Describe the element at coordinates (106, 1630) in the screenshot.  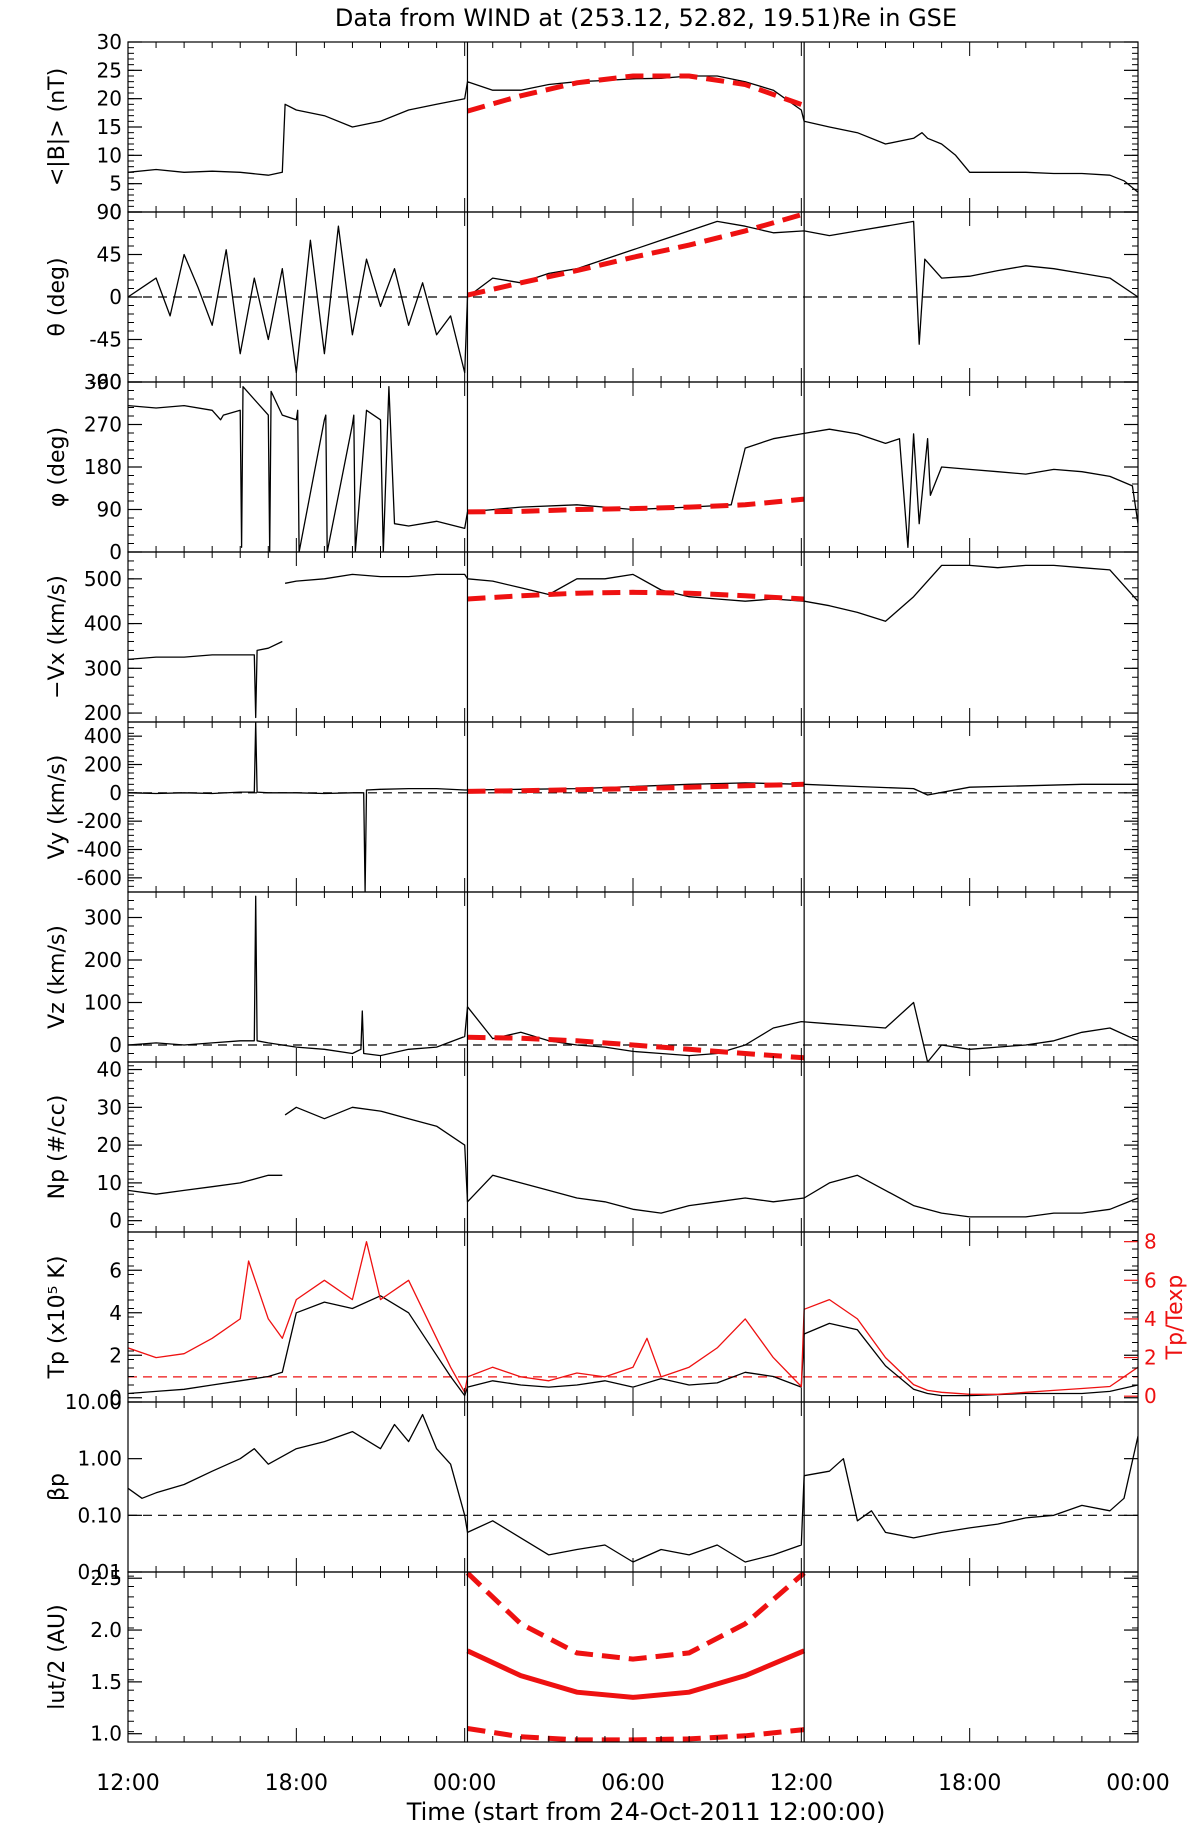
I see `y-tick-label: 2.0` at that location.